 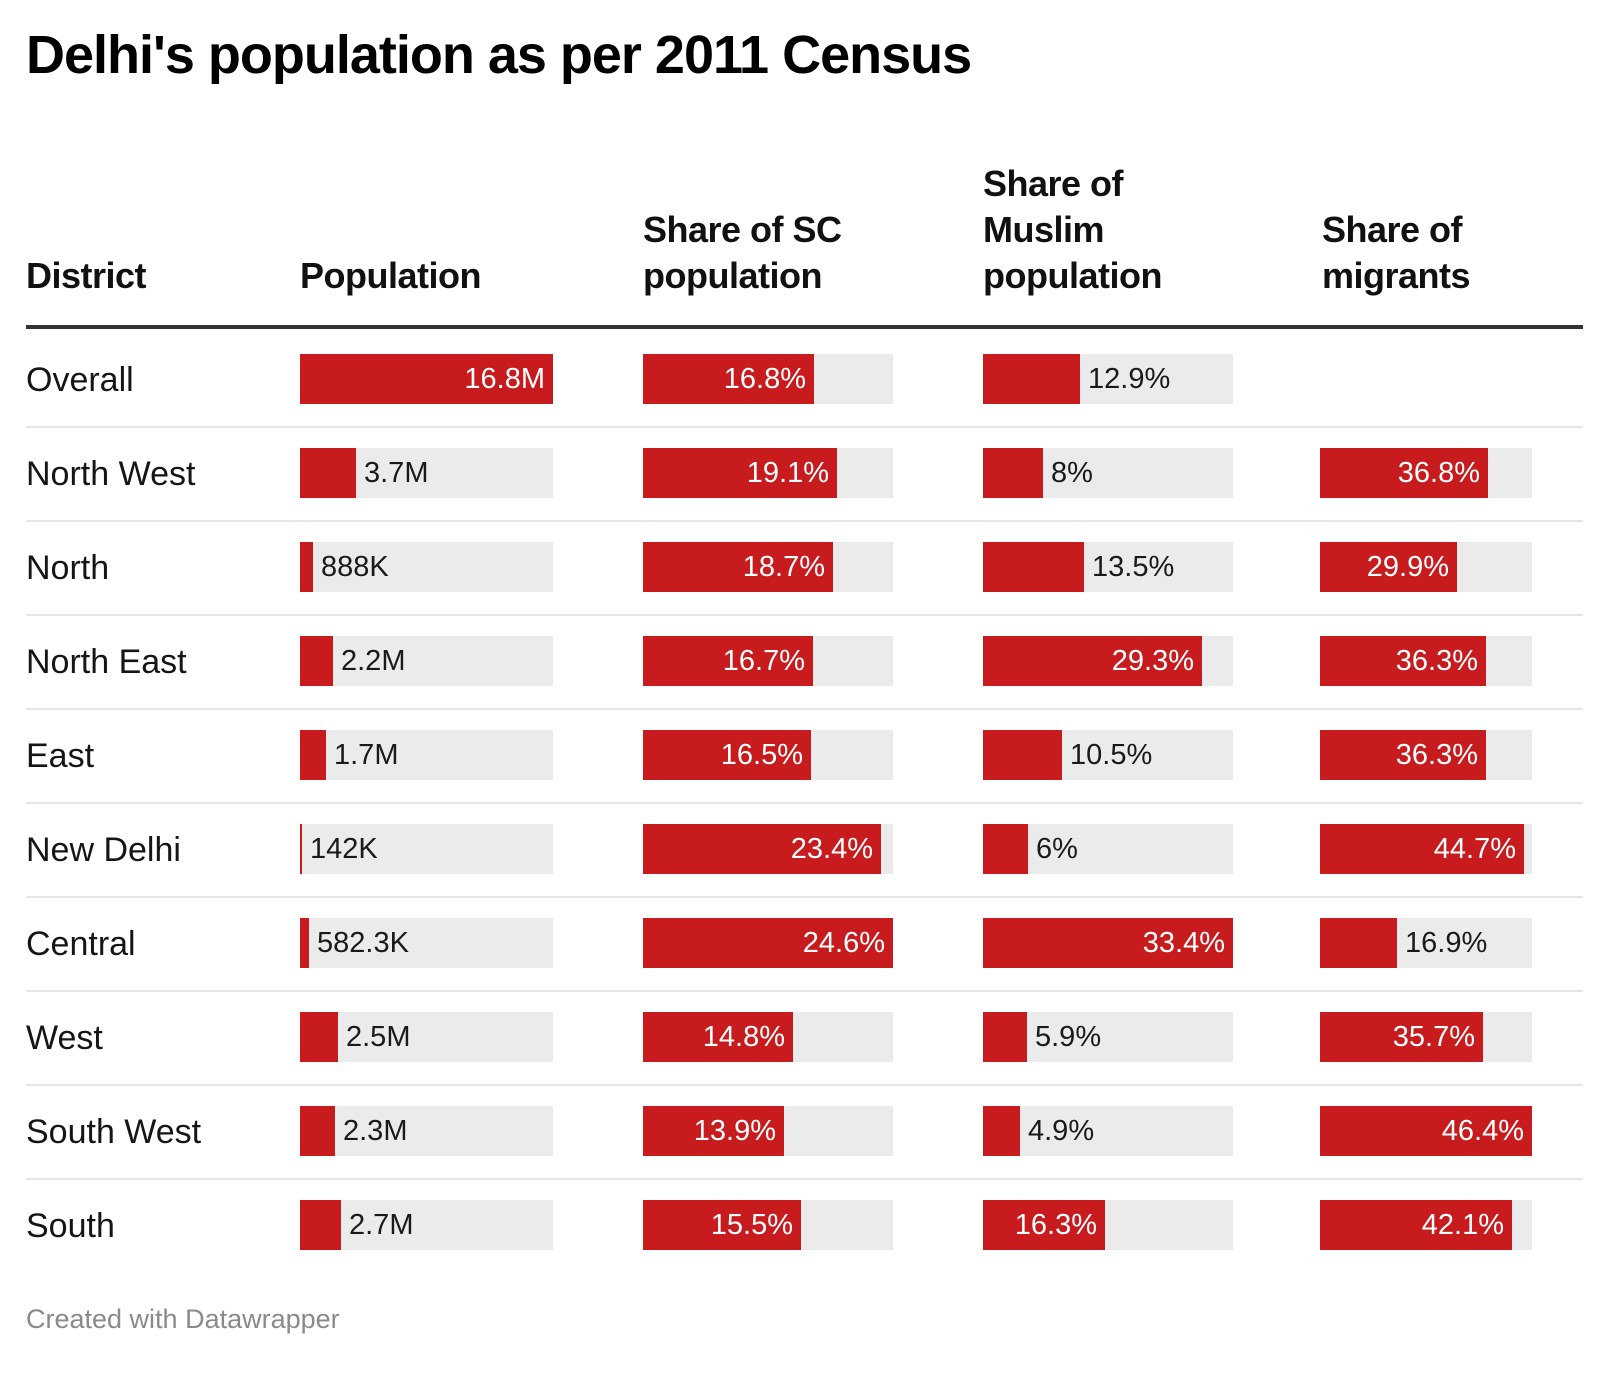 What do you see at coordinates (381, 1225) in the screenshot?
I see `population-value-label: 2.7M` at bounding box center [381, 1225].